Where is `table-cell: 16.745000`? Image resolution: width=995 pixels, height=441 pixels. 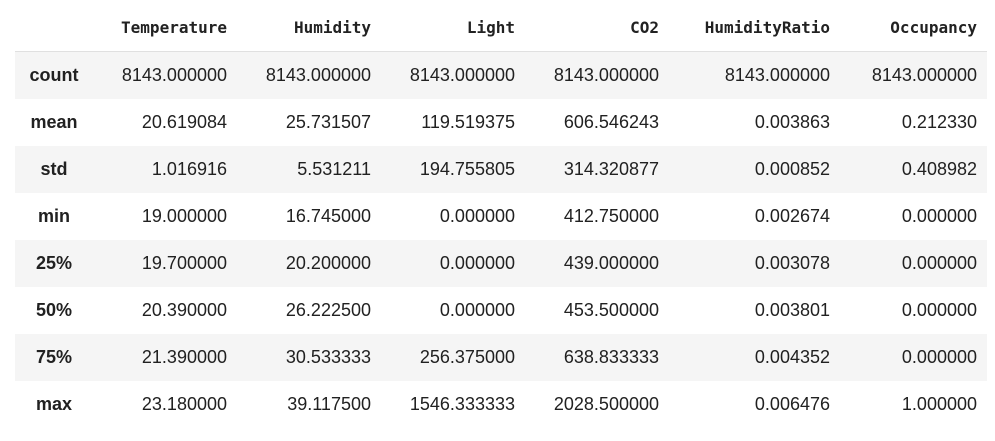 table-cell: 16.745000 is located at coordinates (328, 216).